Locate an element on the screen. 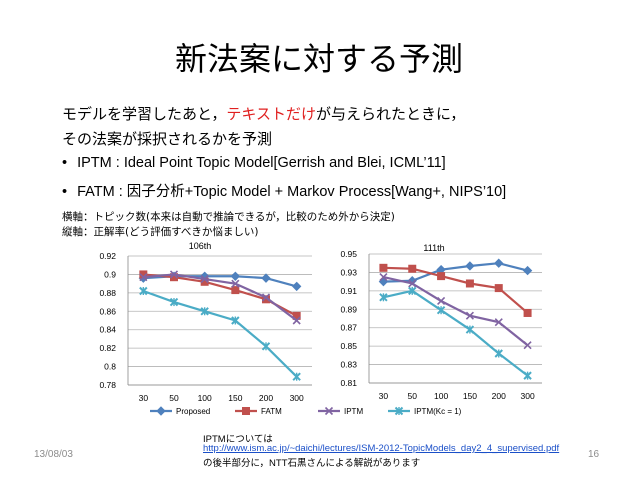 The height and width of the screenshot is (479, 638). y-tick-label: 0.88 is located at coordinates (107, 293).